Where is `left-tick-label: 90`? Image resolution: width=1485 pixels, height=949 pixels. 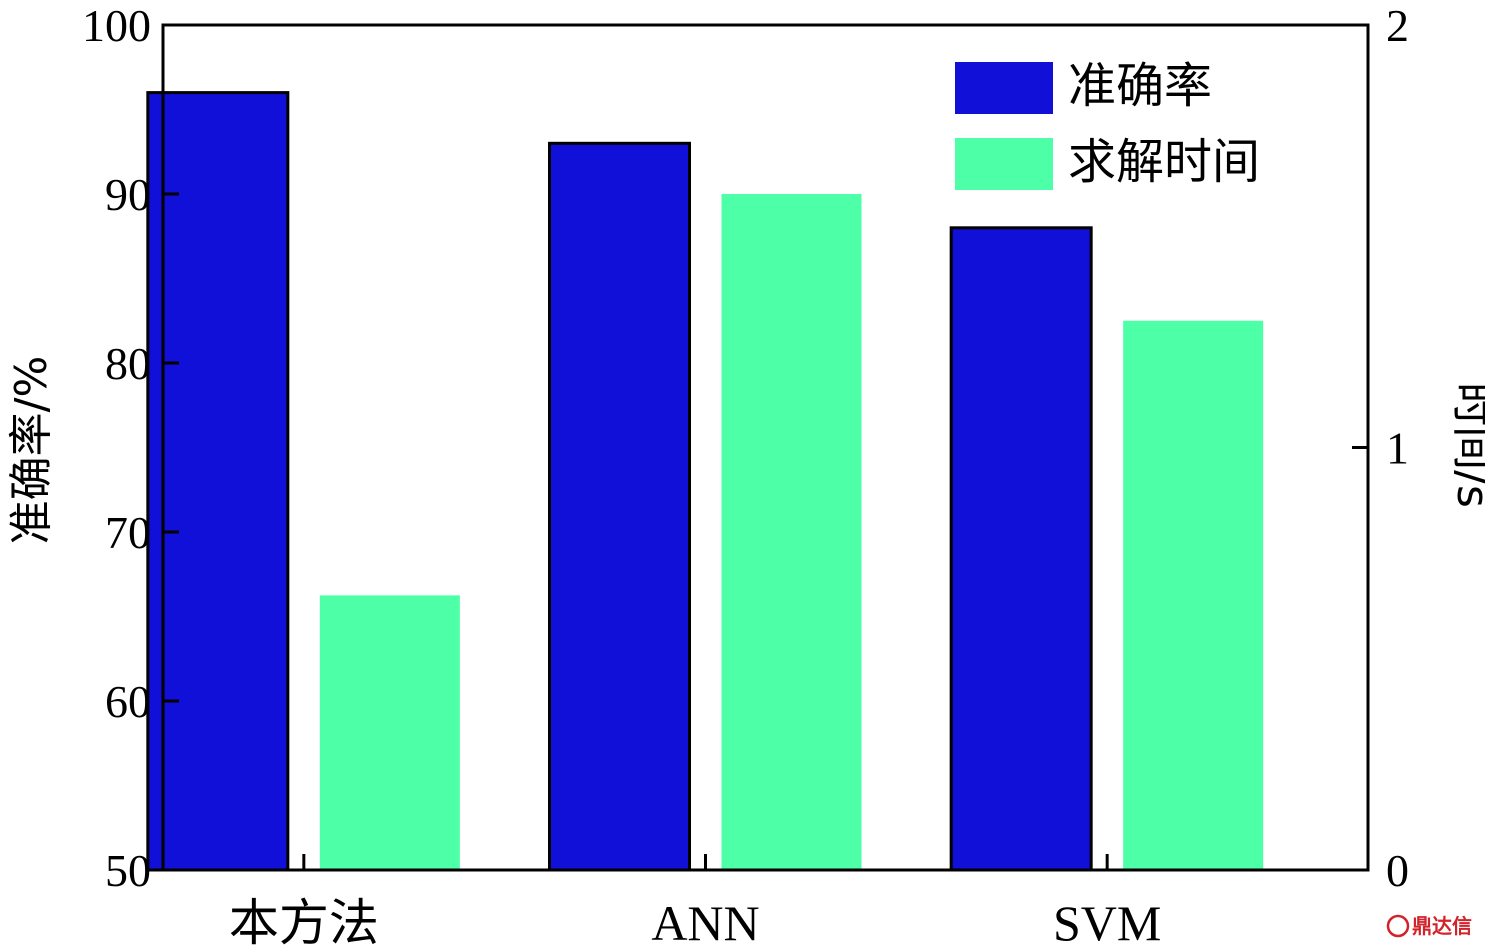 left-tick-label: 90 is located at coordinates (128, 194).